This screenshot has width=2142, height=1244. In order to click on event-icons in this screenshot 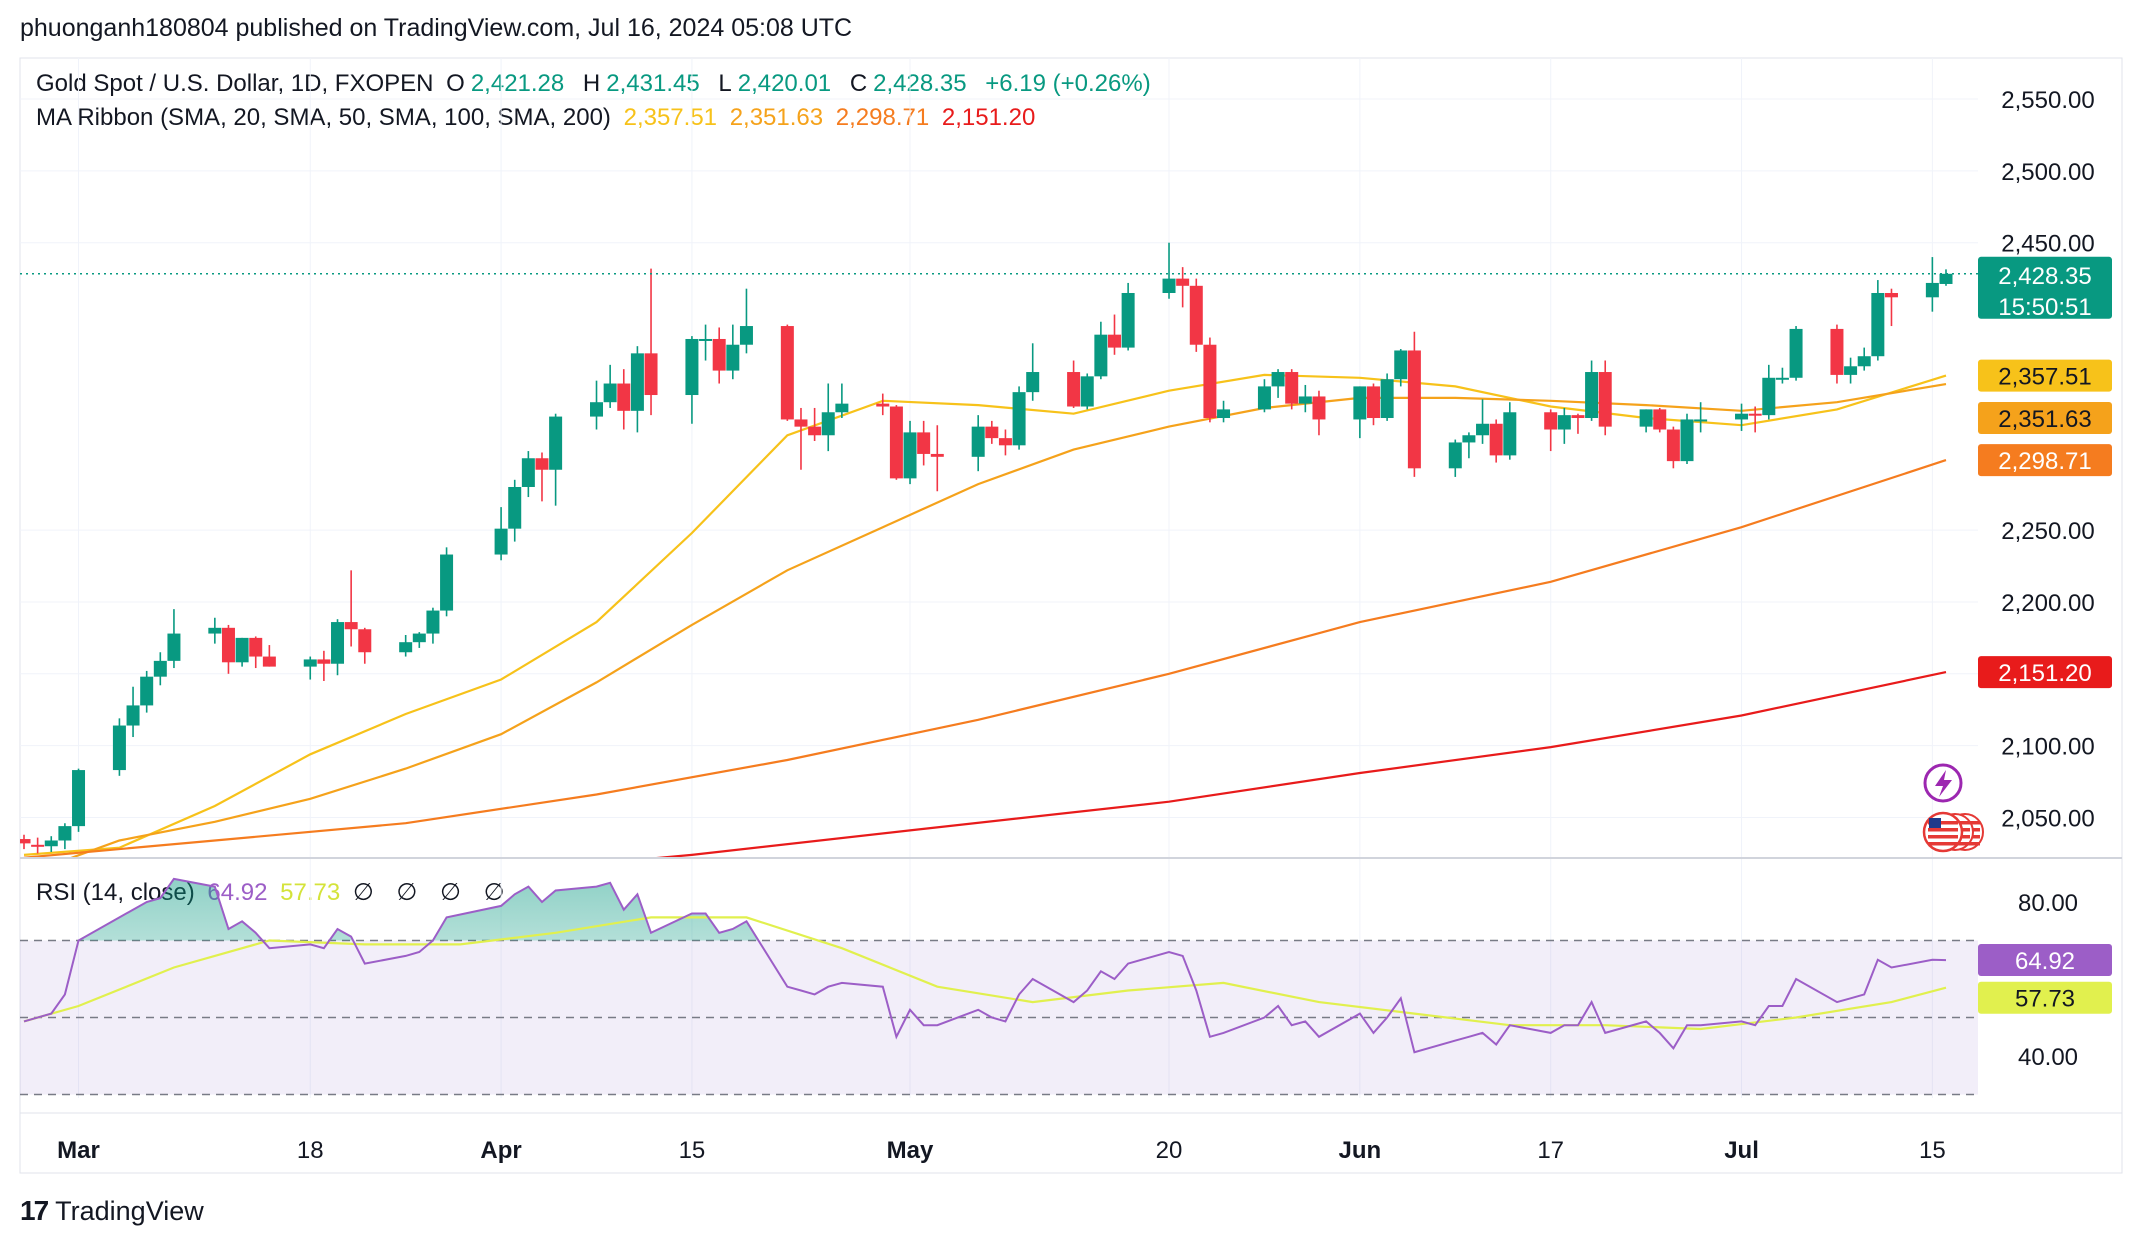, I will do `click(1953, 808)`.